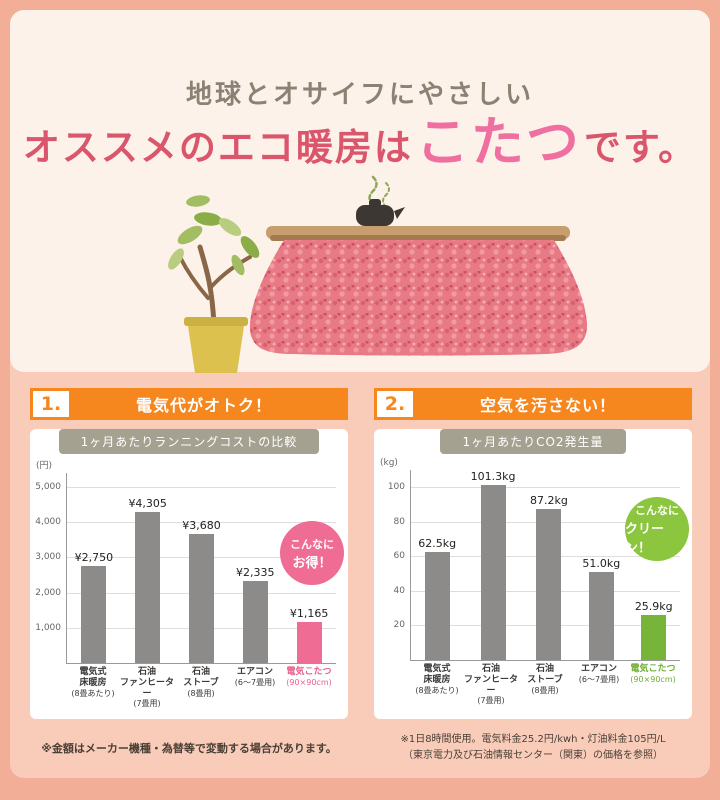 This screenshot has height=800, width=720. What do you see at coordinates (533, 739) in the screenshot?
I see `footnote-co2-line1: ※1日8時間使用。電気料金25.2円/kwh・灯油料金105円/L` at bounding box center [533, 739].